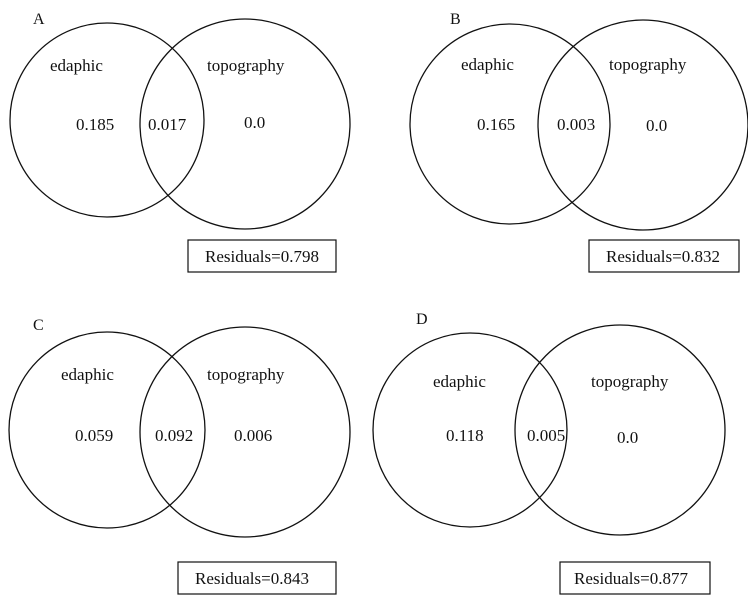 The width and height of the screenshot is (748, 597). I want to click on panel-letter: A, so click(39, 19).